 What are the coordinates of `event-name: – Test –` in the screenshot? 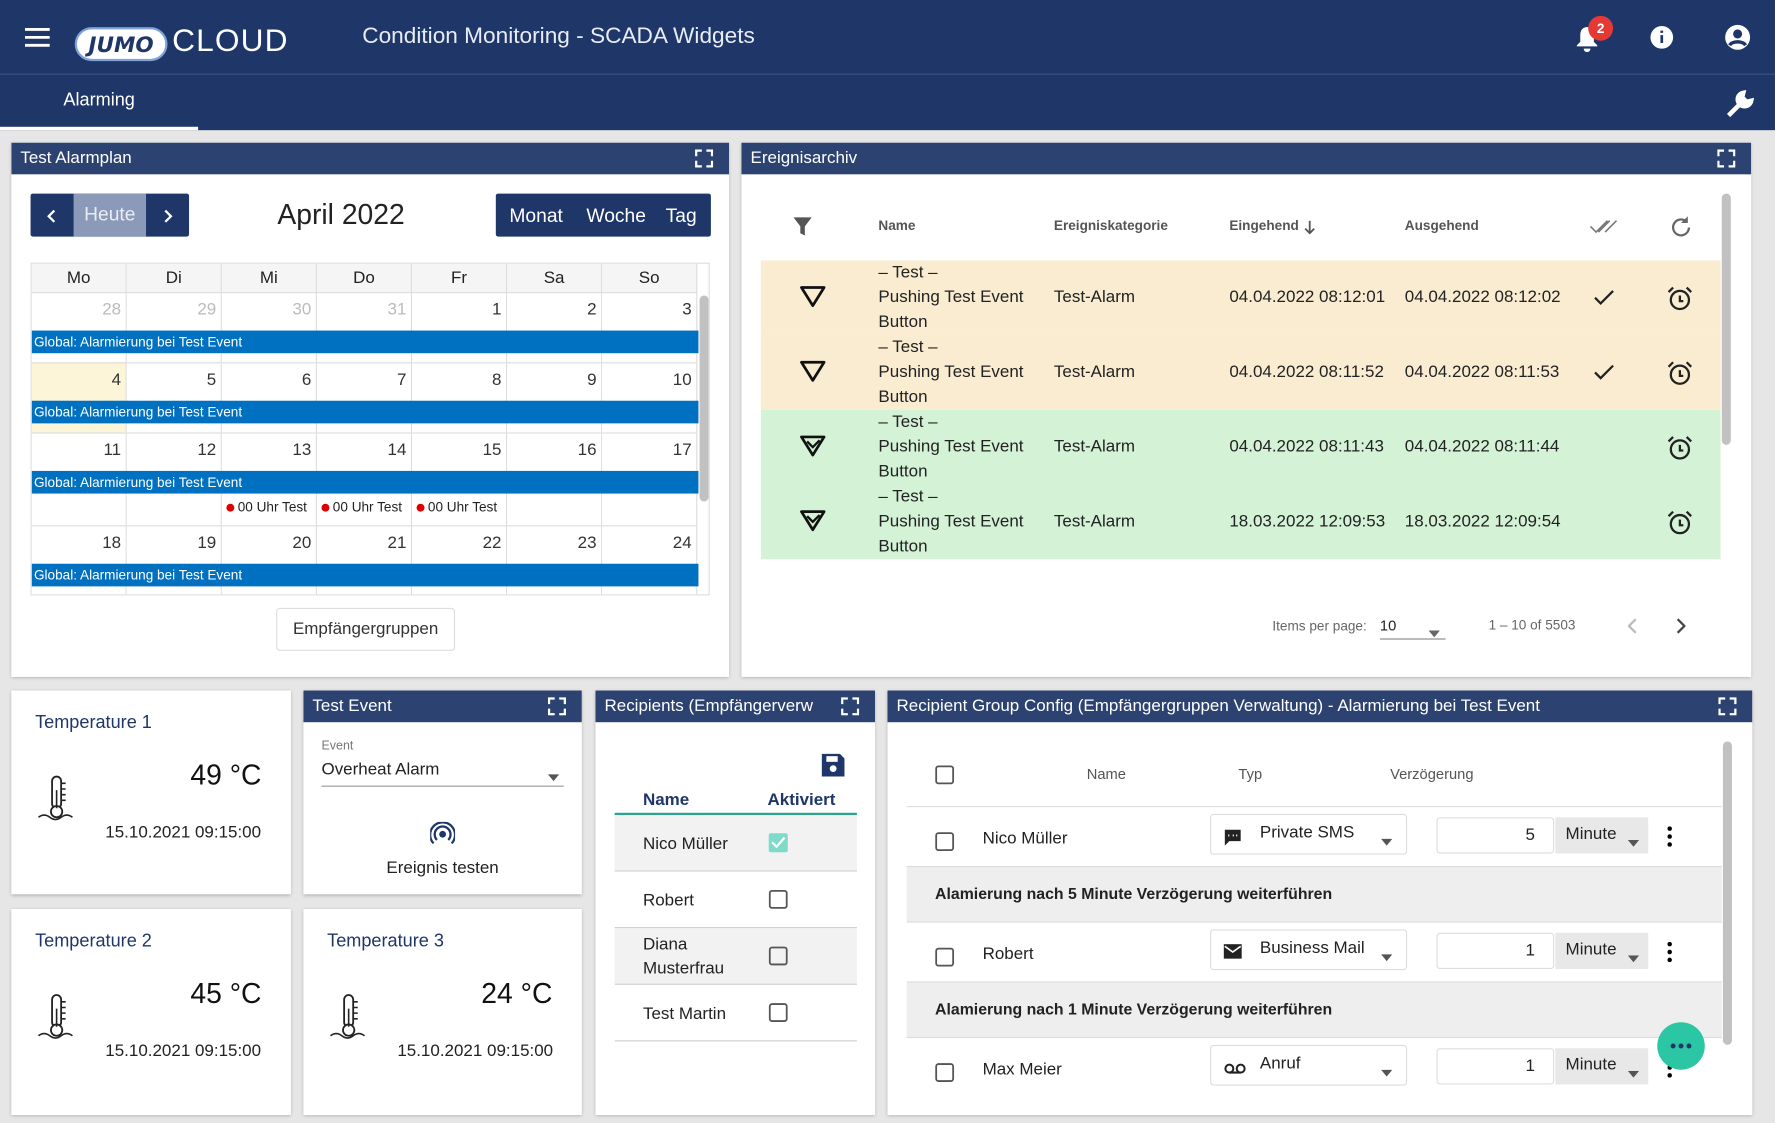 It's located at (908, 422).